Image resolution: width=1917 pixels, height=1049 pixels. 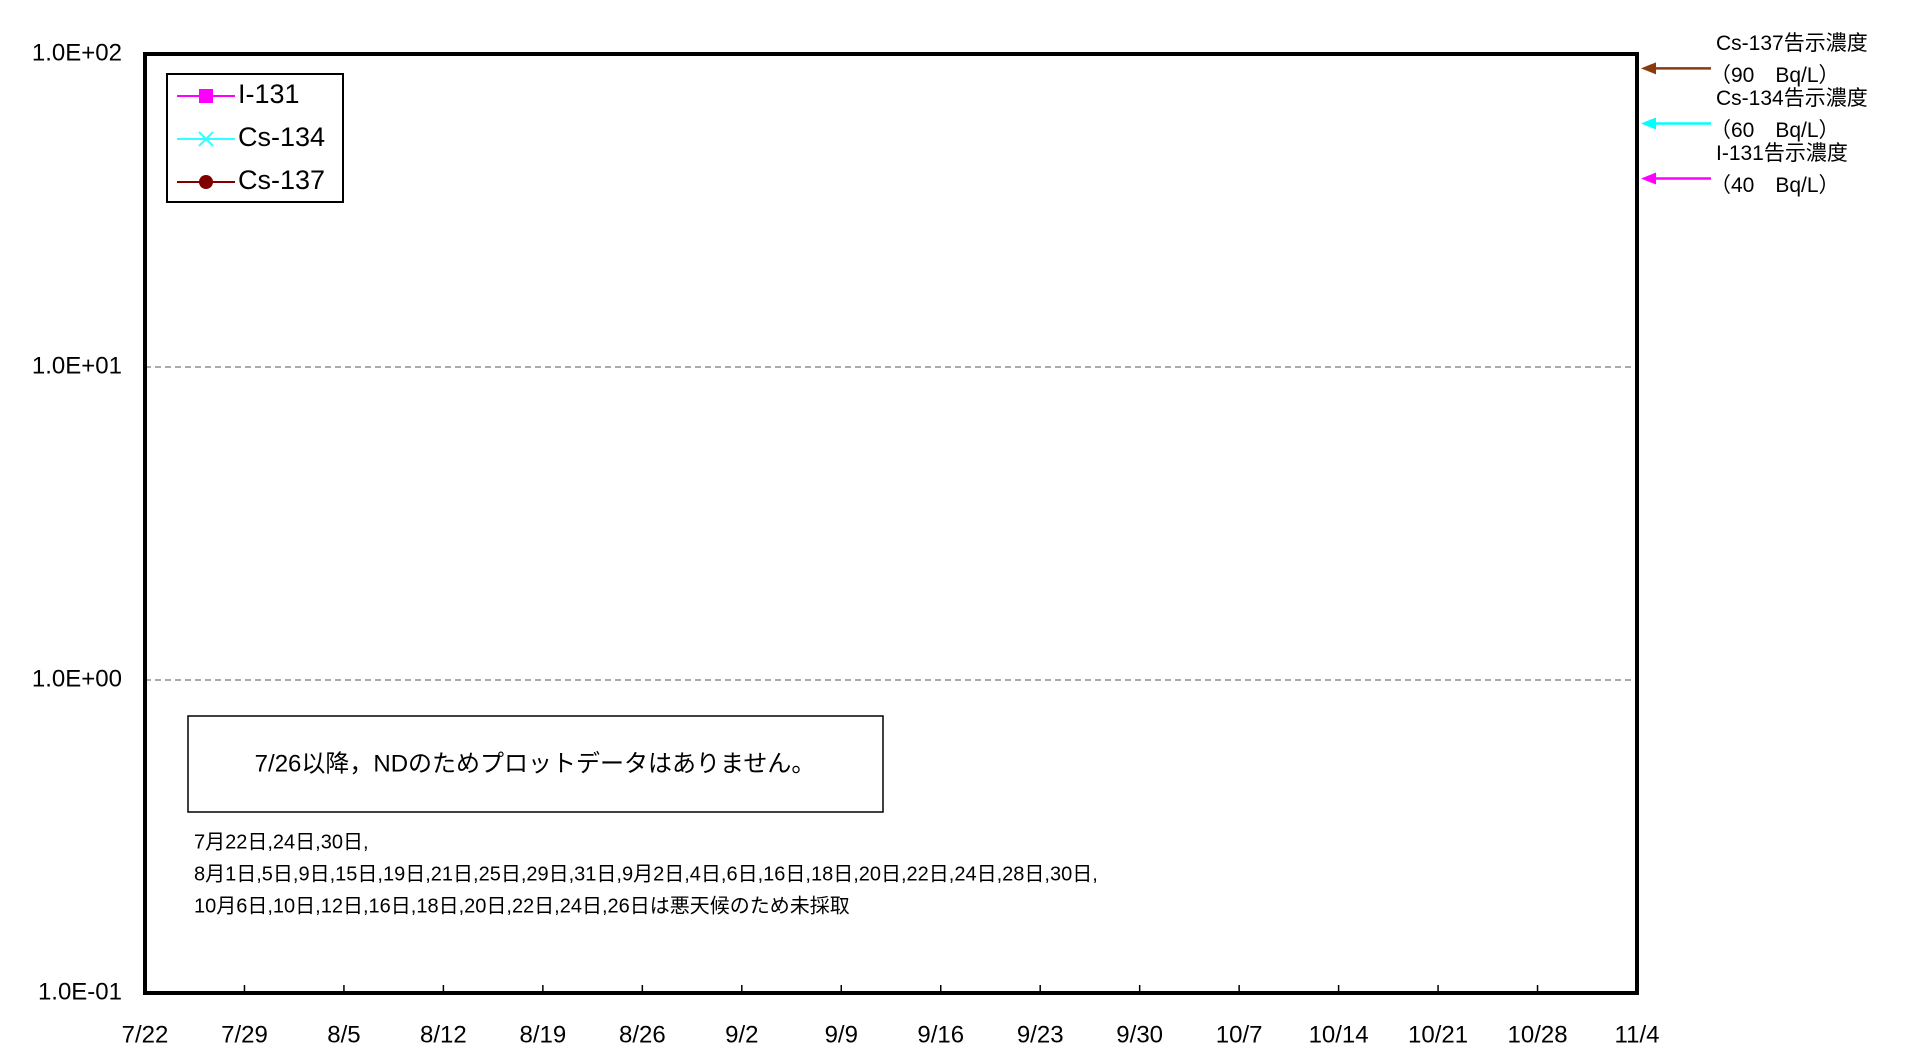 What do you see at coordinates (1438, 1034) in the screenshot?
I see `x-tick-label: 10/21` at bounding box center [1438, 1034].